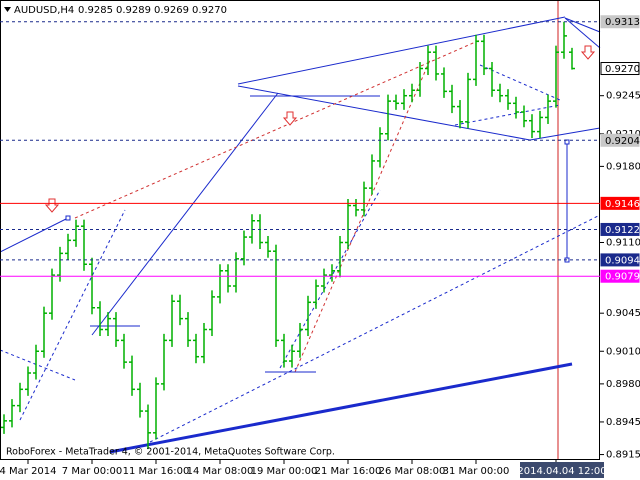 This screenshot has width=640, height=480. Describe the element at coordinates (95, 10) in the screenshot. I see `quote-value: 0.9285` at that location.